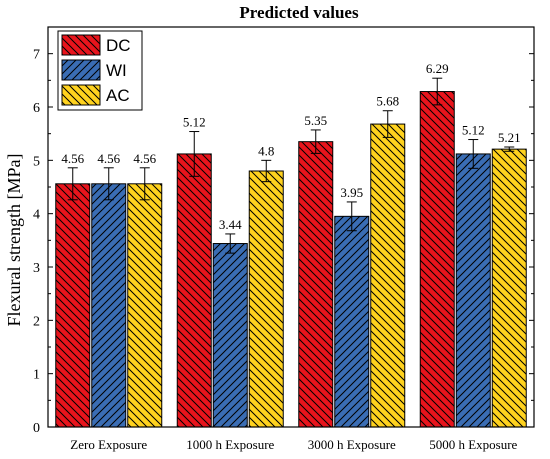 The height and width of the screenshot is (459, 550). What do you see at coordinates (116, 70) in the screenshot?
I see `legend-label-wi: WI` at bounding box center [116, 70].